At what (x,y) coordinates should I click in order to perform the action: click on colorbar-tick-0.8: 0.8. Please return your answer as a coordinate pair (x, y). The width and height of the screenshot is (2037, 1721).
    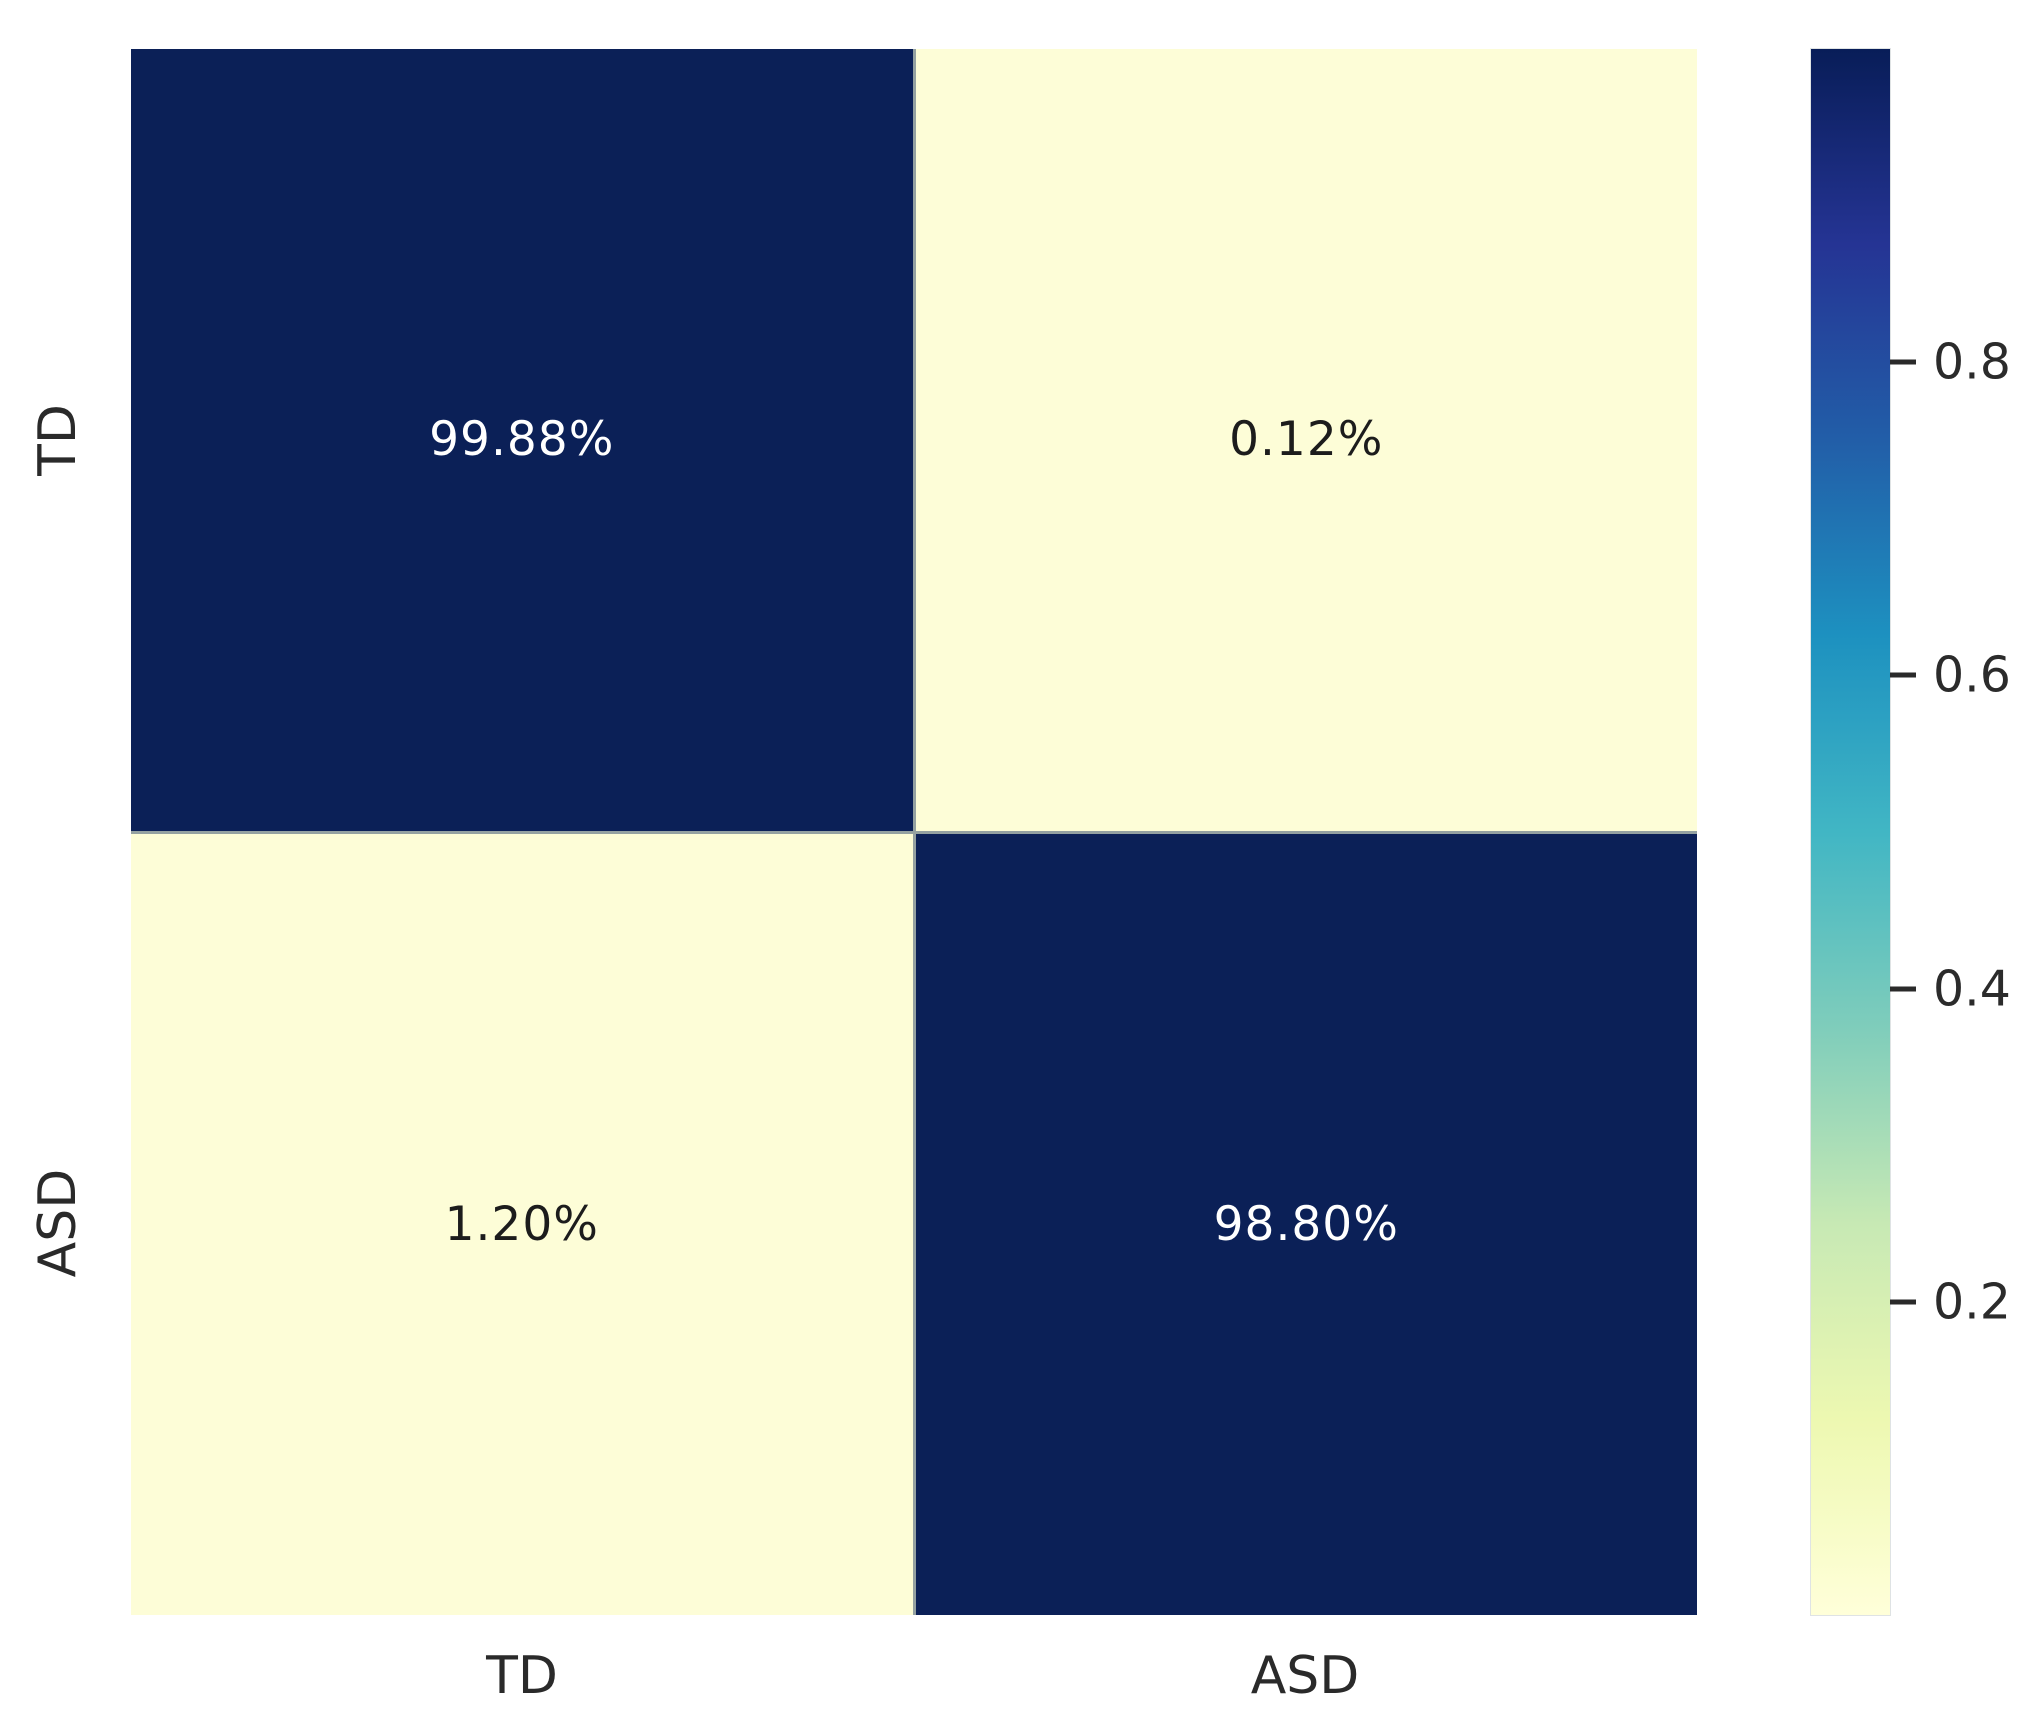
    Looking at the image, I should click on (1950, 362).